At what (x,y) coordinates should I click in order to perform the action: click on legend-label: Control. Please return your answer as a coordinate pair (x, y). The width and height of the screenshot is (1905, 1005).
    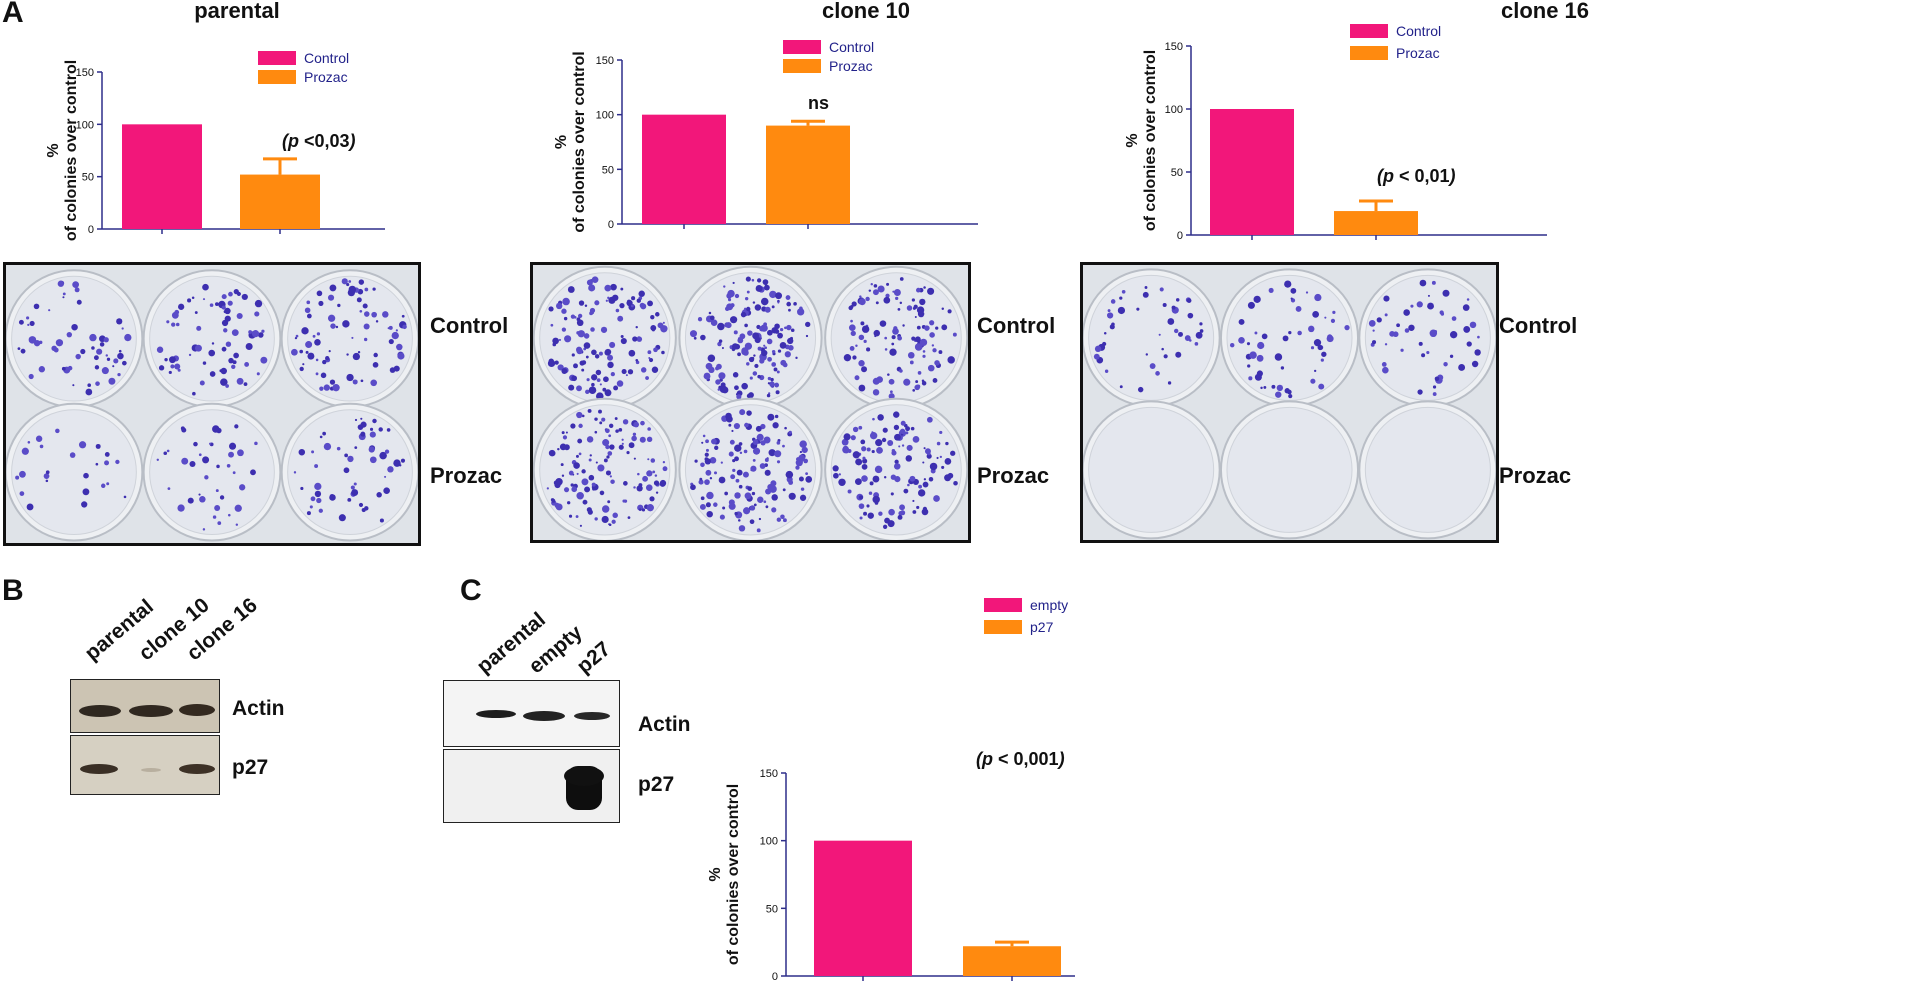
    Looking at the image, I should click on (326, 58).